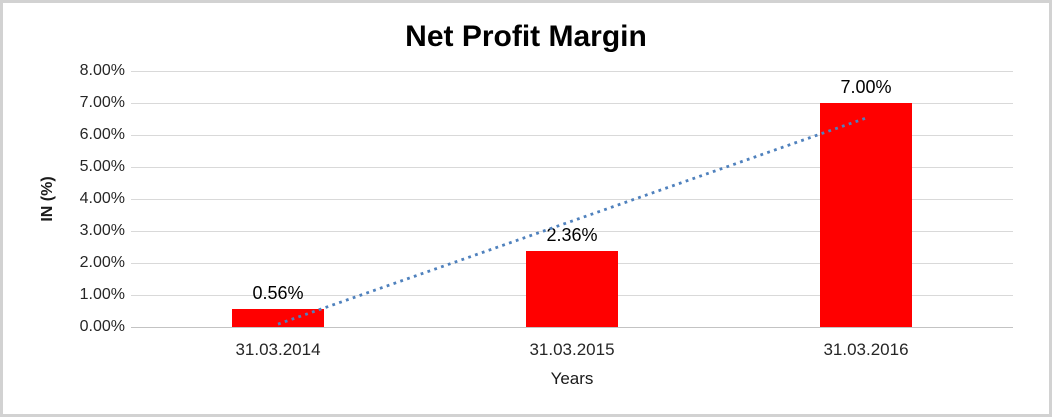 The image size is (1052, 417). What do you see at coordinates (572, 235) in the screenshot?
I see `data-label: 2.36%` at bounding box center [572, 235].